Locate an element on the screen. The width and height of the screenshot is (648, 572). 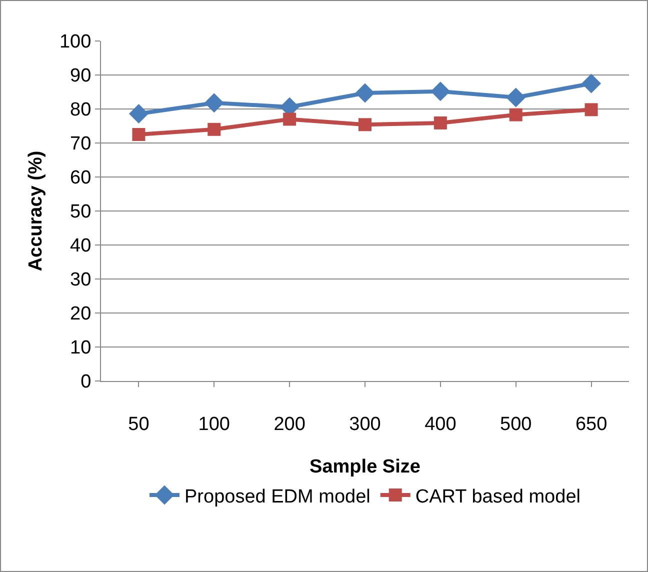
y-tick-label: 50 is located at coordinates (81, 212).